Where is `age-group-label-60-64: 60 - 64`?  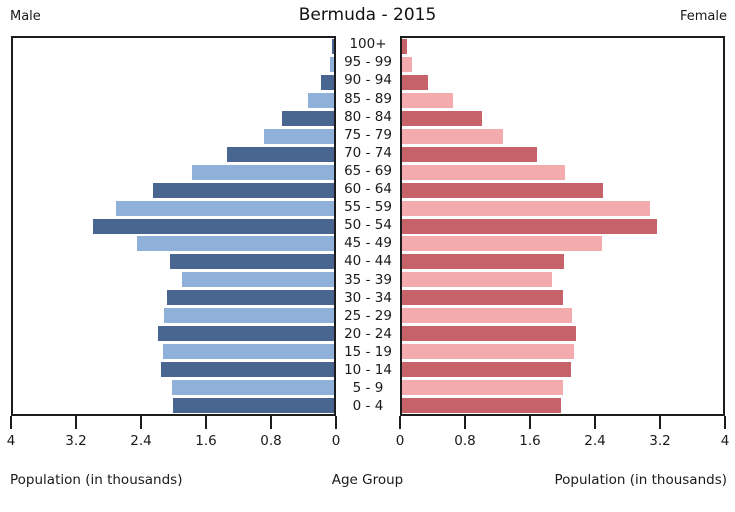
age-group-label-60-64: 60 - 64 is located at coordinates (368, 189).